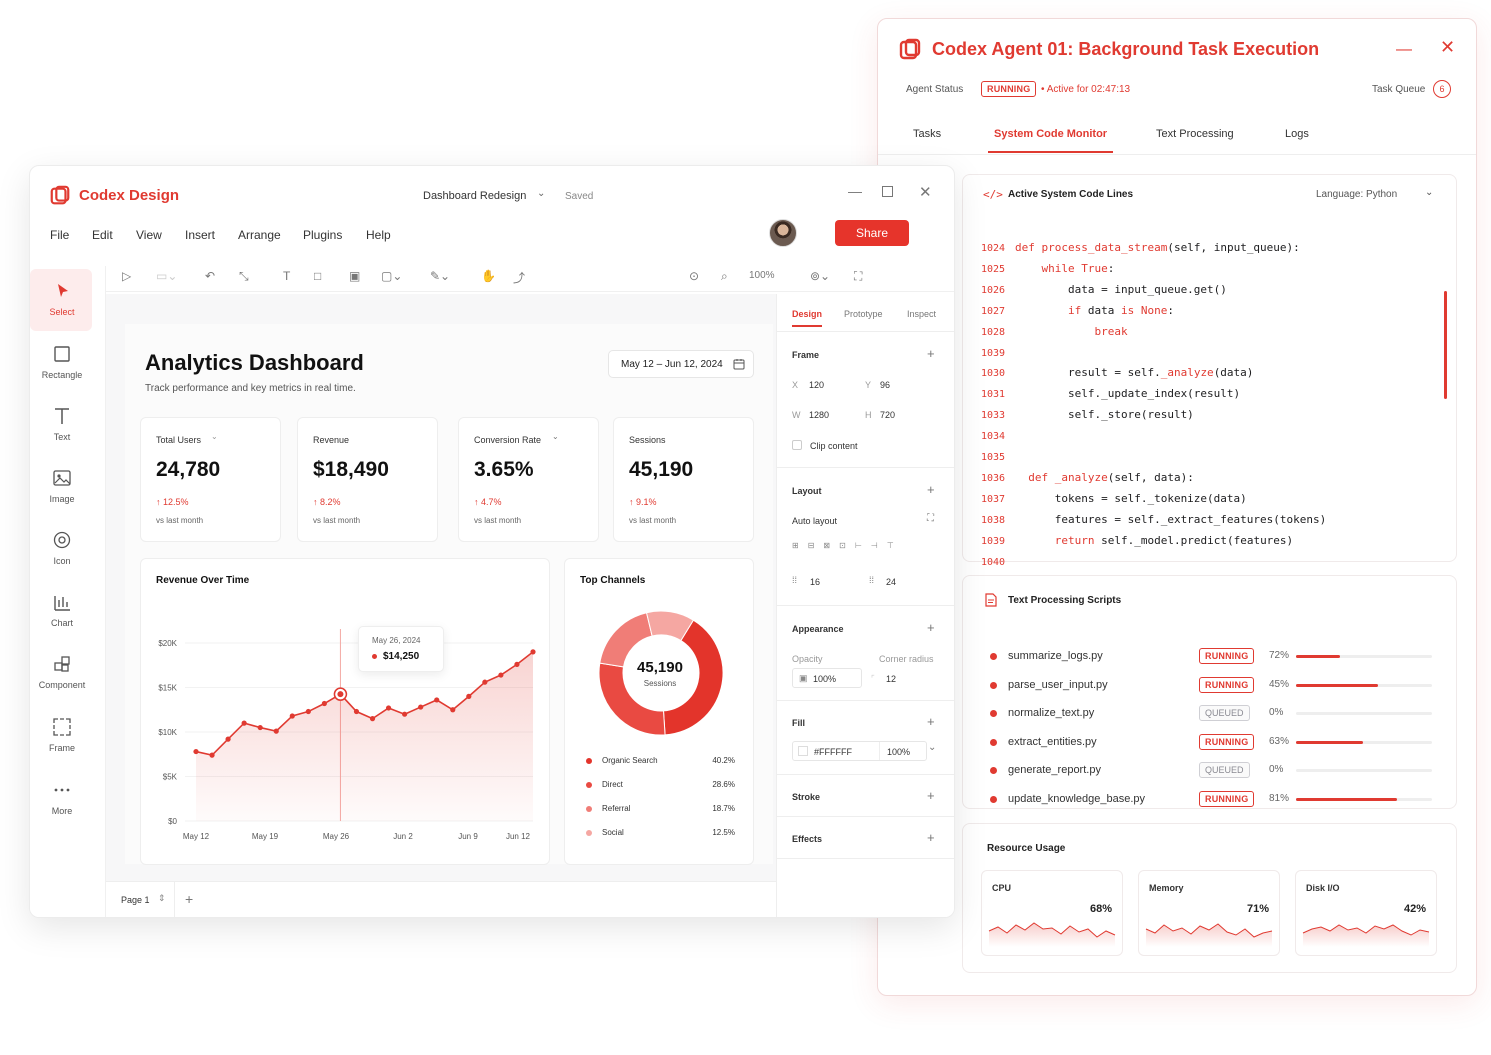 Image resolution: width=1491 pixels, height=1055 pixels. I want to click on menu-plugins: Plugins, so click(323, 235).